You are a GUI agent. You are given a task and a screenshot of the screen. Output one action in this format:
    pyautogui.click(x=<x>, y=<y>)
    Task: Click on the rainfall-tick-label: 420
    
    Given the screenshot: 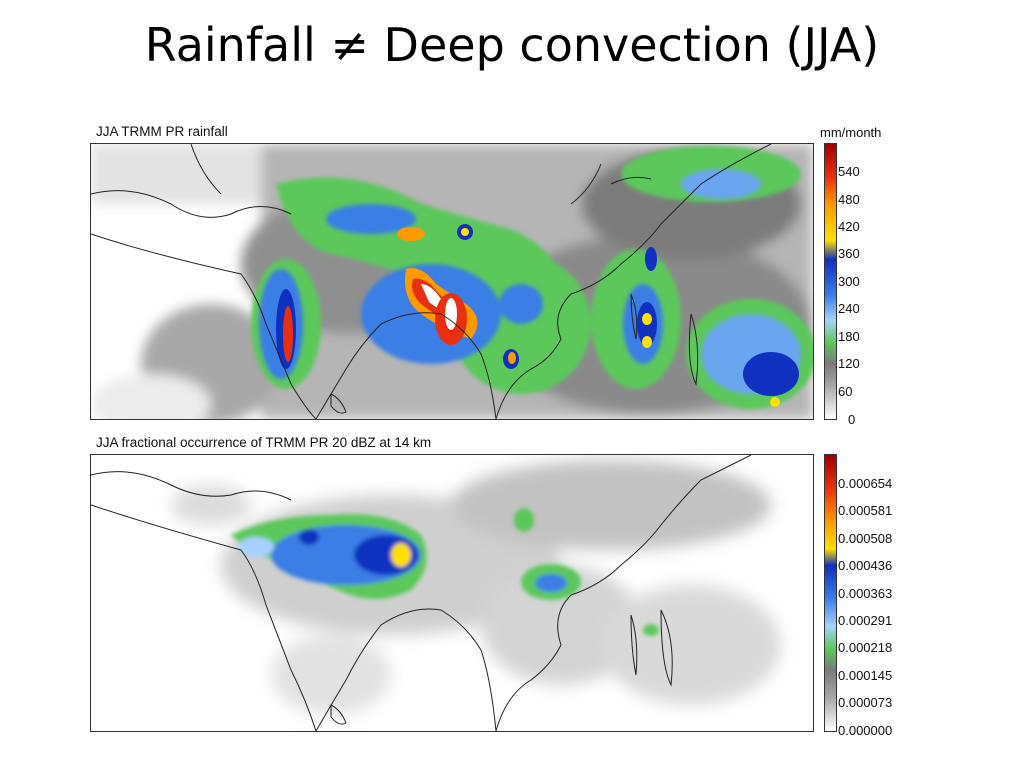 What is the action you would take?
    pyautogui.click(x=849, y=226)
    